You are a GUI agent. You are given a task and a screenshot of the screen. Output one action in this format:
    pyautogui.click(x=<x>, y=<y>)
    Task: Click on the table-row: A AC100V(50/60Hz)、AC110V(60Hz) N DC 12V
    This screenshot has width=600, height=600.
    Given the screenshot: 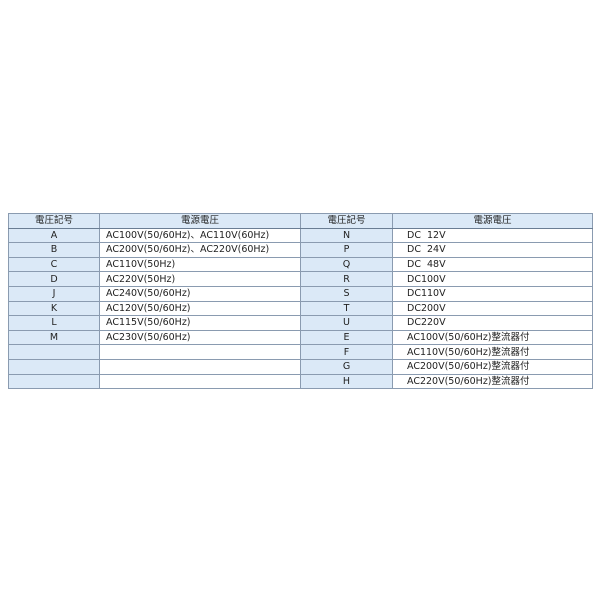 What is the action you would take?
    pyautogui.click(x=300, y=235)
    